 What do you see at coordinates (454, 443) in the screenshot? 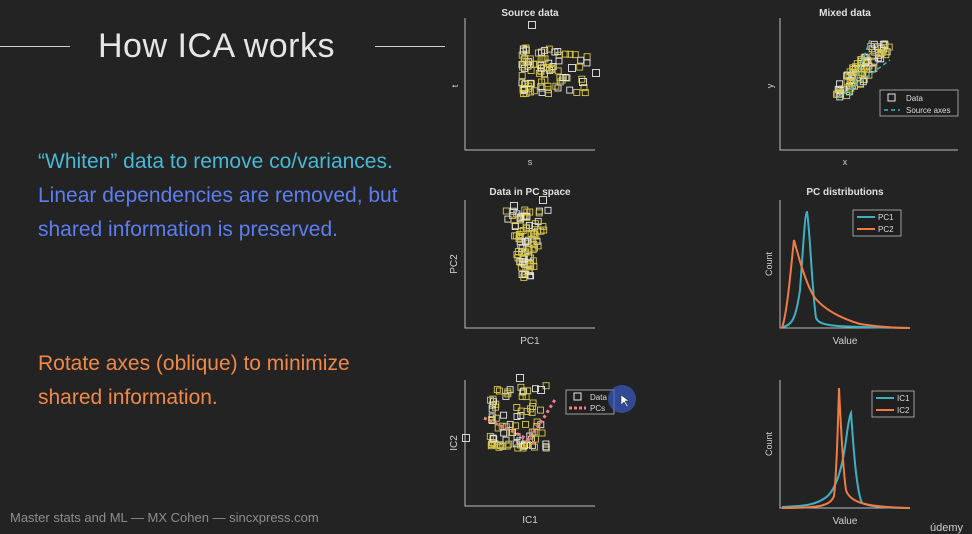
I see `y-axis-label: IC2` at bounding box center [454, 443].